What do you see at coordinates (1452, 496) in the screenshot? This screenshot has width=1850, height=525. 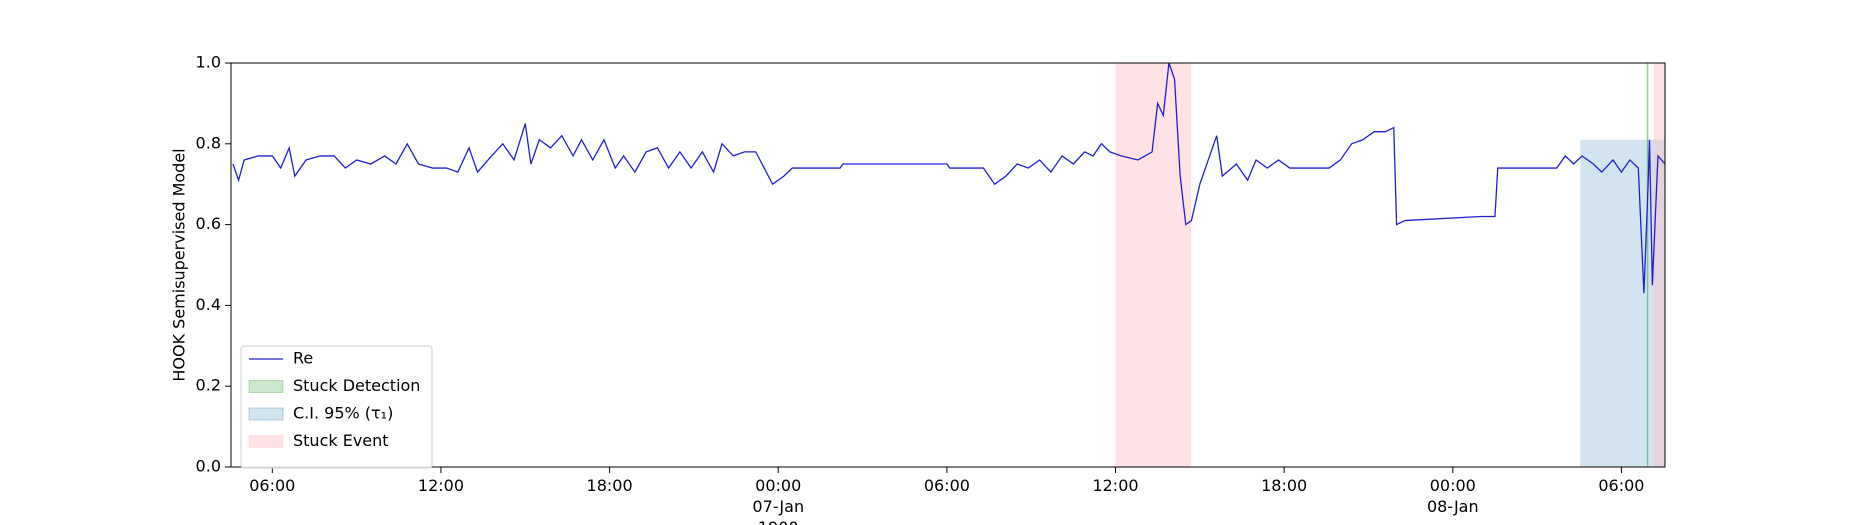 I see `x-tick-label: 00:00 08-Jan` at bounding box center [1452, 496].